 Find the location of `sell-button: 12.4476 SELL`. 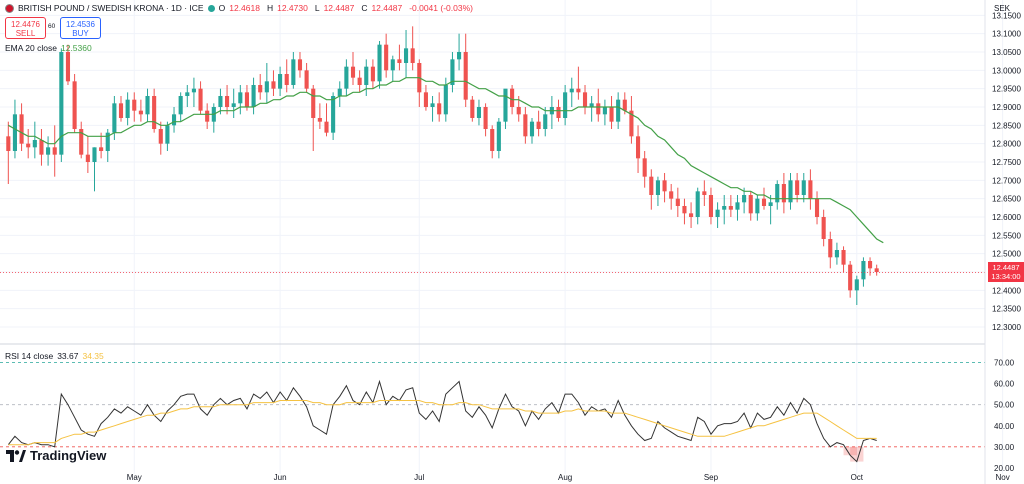

sell-button: 12.4476 SELL is located at coordinates (25, 28).